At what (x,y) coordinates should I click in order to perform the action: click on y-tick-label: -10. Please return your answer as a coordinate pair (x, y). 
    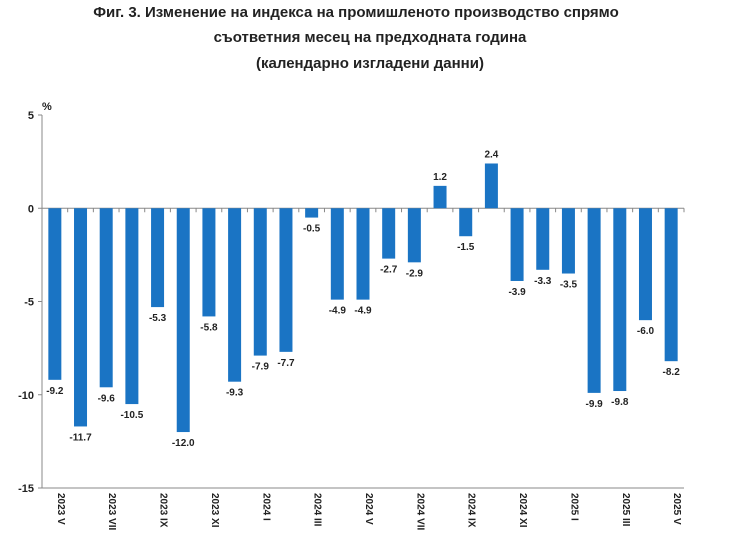
    Looking at the image, I should click on (26, 396).